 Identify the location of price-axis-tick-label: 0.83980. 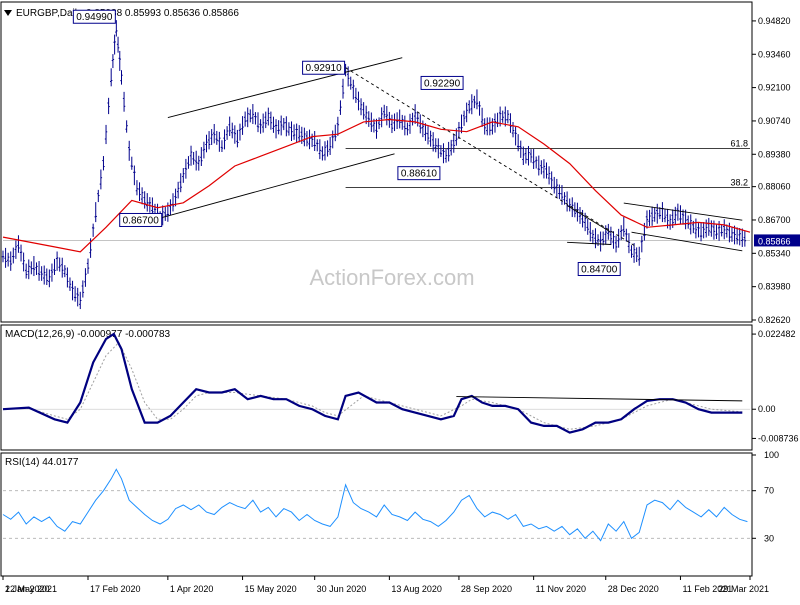
(774, 287).